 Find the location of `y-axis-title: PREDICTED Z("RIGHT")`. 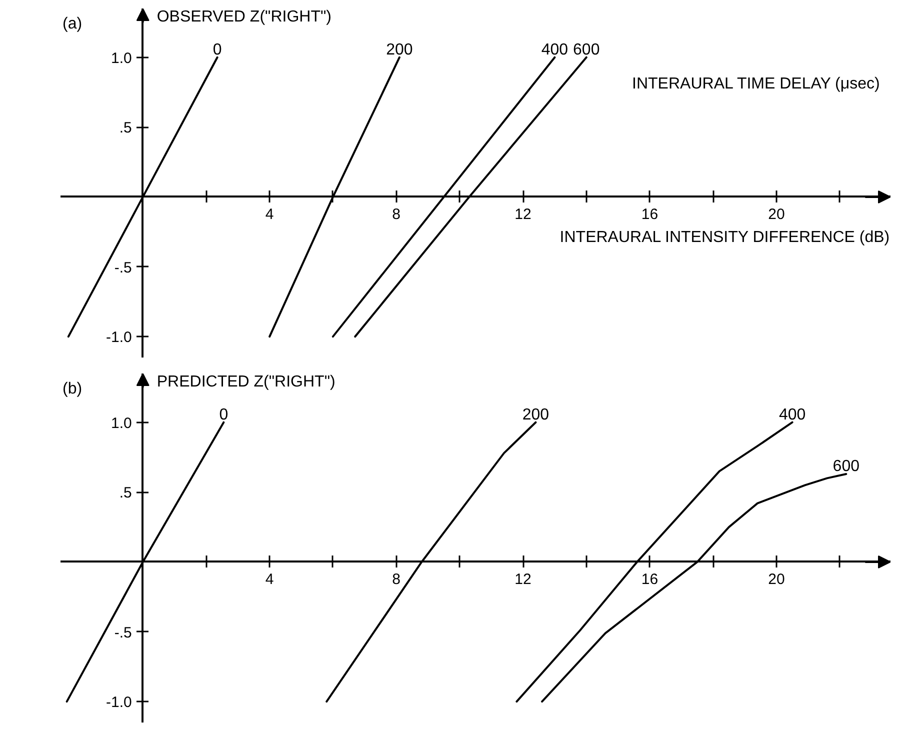

y-axis-title: PREDICTED Z("RIGHT") is located at coordinates (246, 382).